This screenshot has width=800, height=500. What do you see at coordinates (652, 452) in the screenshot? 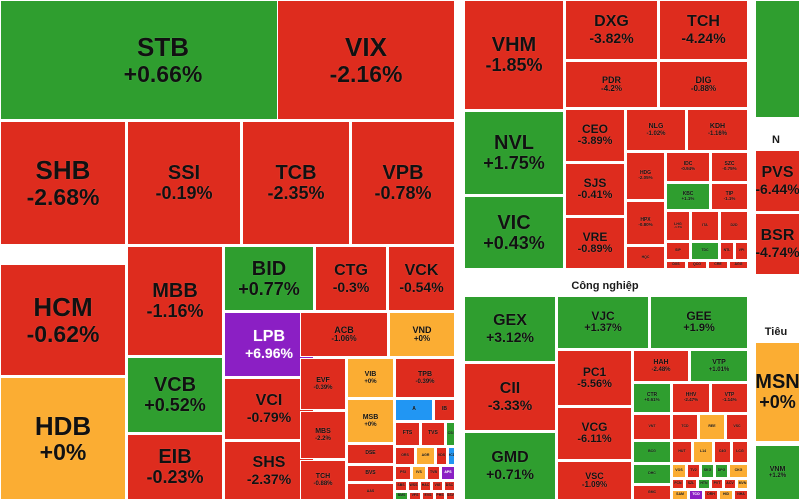
I see `treemap-tile-bcg: BCG` at bounding box center [652, 452].